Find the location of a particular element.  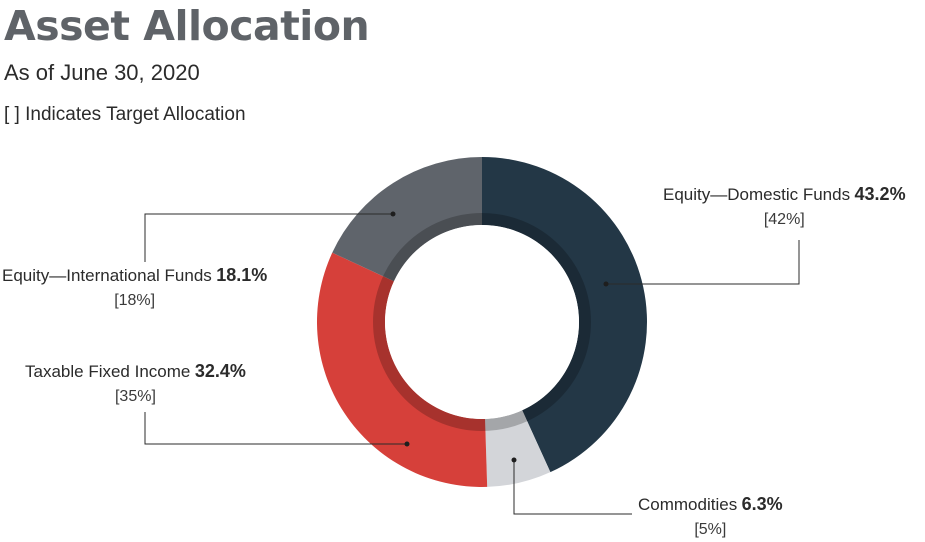

label-equity-domestic-target: [42%] is located at coordinates (784, 219).